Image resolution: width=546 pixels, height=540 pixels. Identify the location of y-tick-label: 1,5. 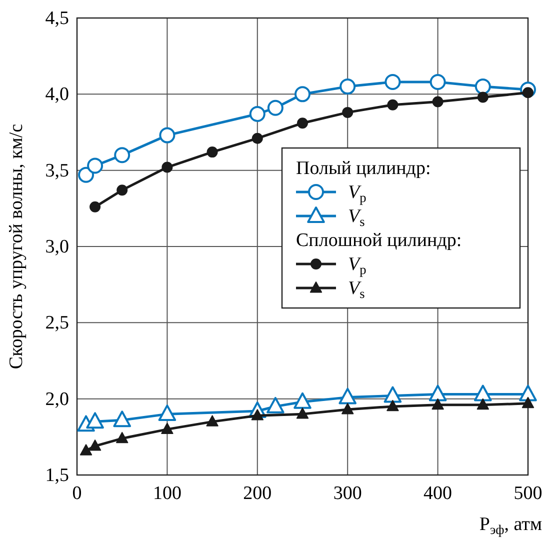
(57, 475).